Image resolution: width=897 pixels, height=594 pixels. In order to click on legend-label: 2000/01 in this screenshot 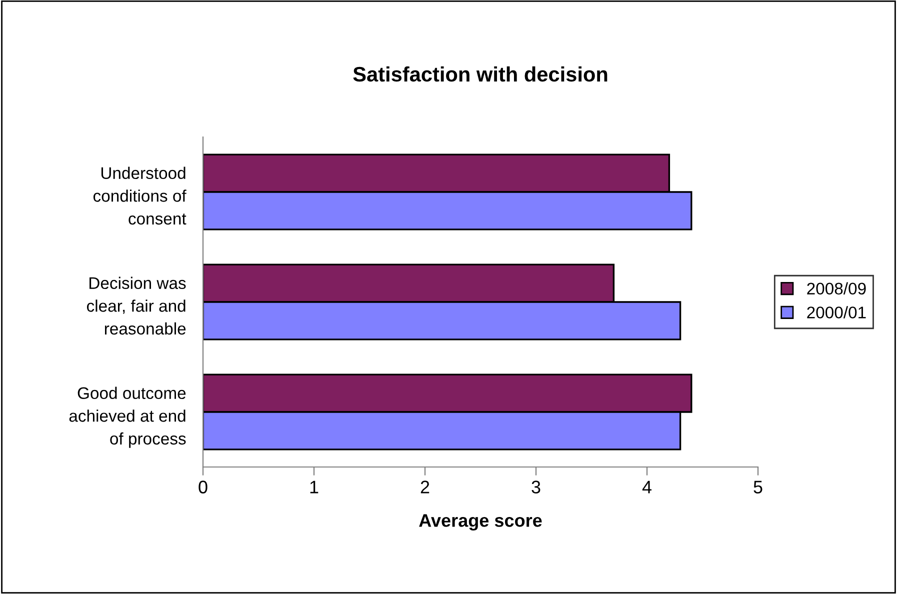, I will do `click(836, 312)`.